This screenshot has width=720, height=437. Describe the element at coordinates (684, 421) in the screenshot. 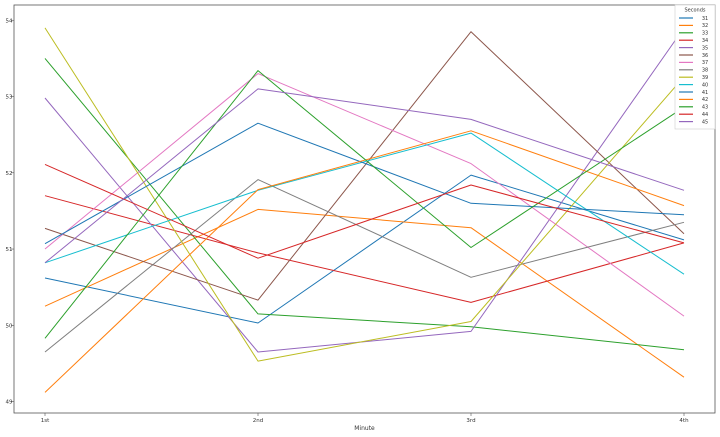

I see `x-tick-label: 4th` at that location.